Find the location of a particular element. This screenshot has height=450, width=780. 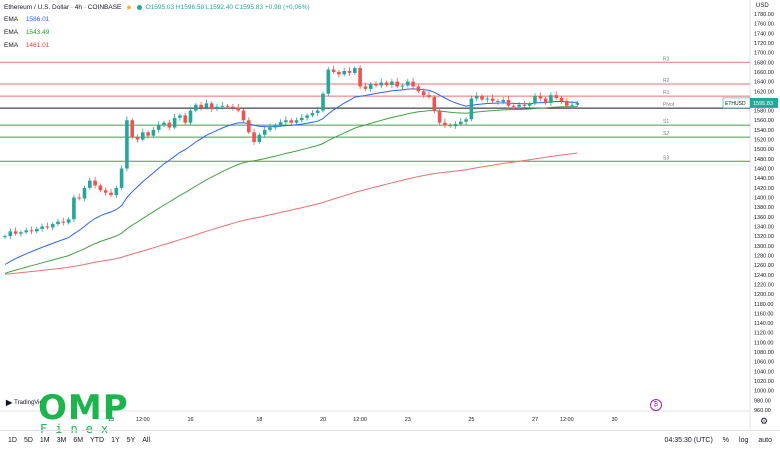

price-tick-label: 1160.00 is located at coordinates (763, 314).